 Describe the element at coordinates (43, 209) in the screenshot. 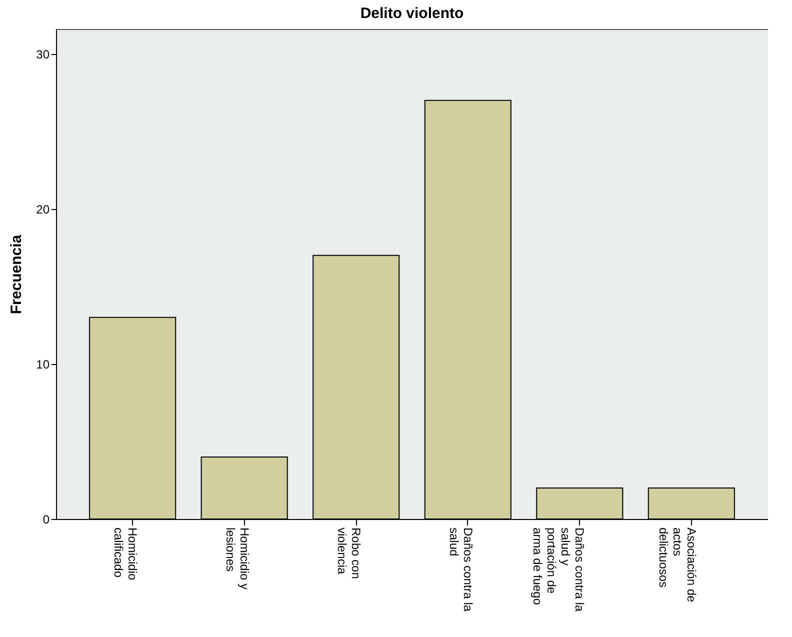

I see `y-tick-label: 20` at that location.